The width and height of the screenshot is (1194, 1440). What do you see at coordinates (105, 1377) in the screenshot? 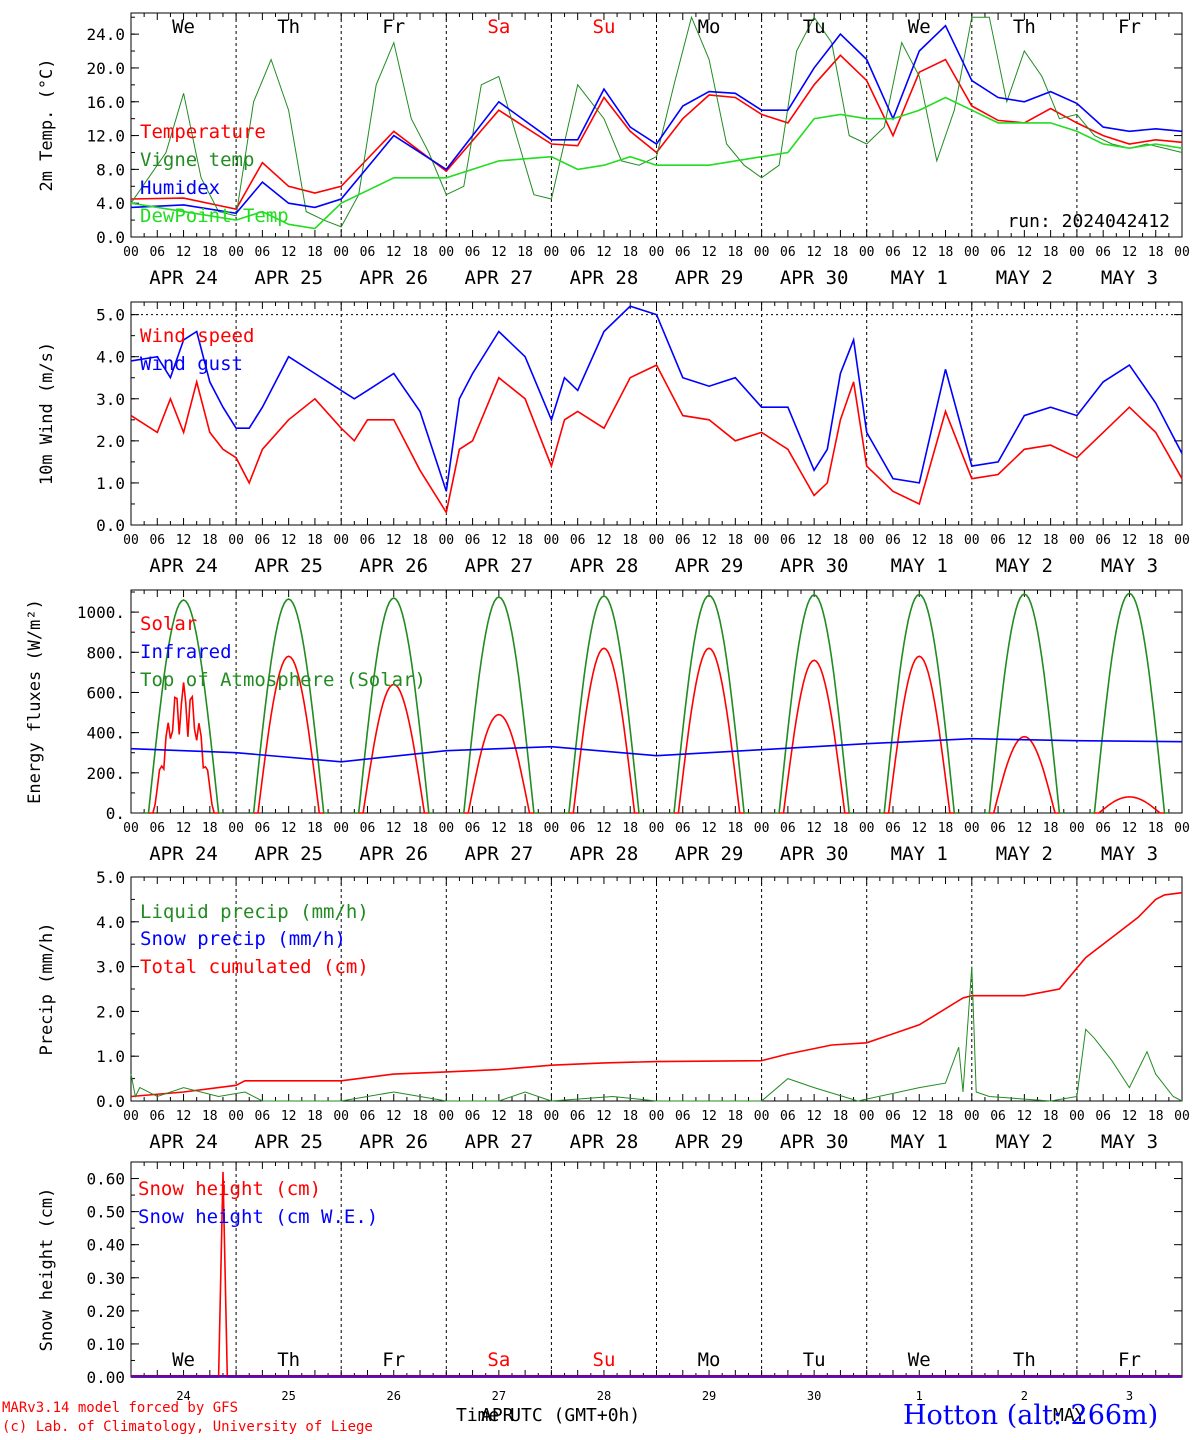
I see `y-tick-label: 0.00` at bounding box center [105, 1377].